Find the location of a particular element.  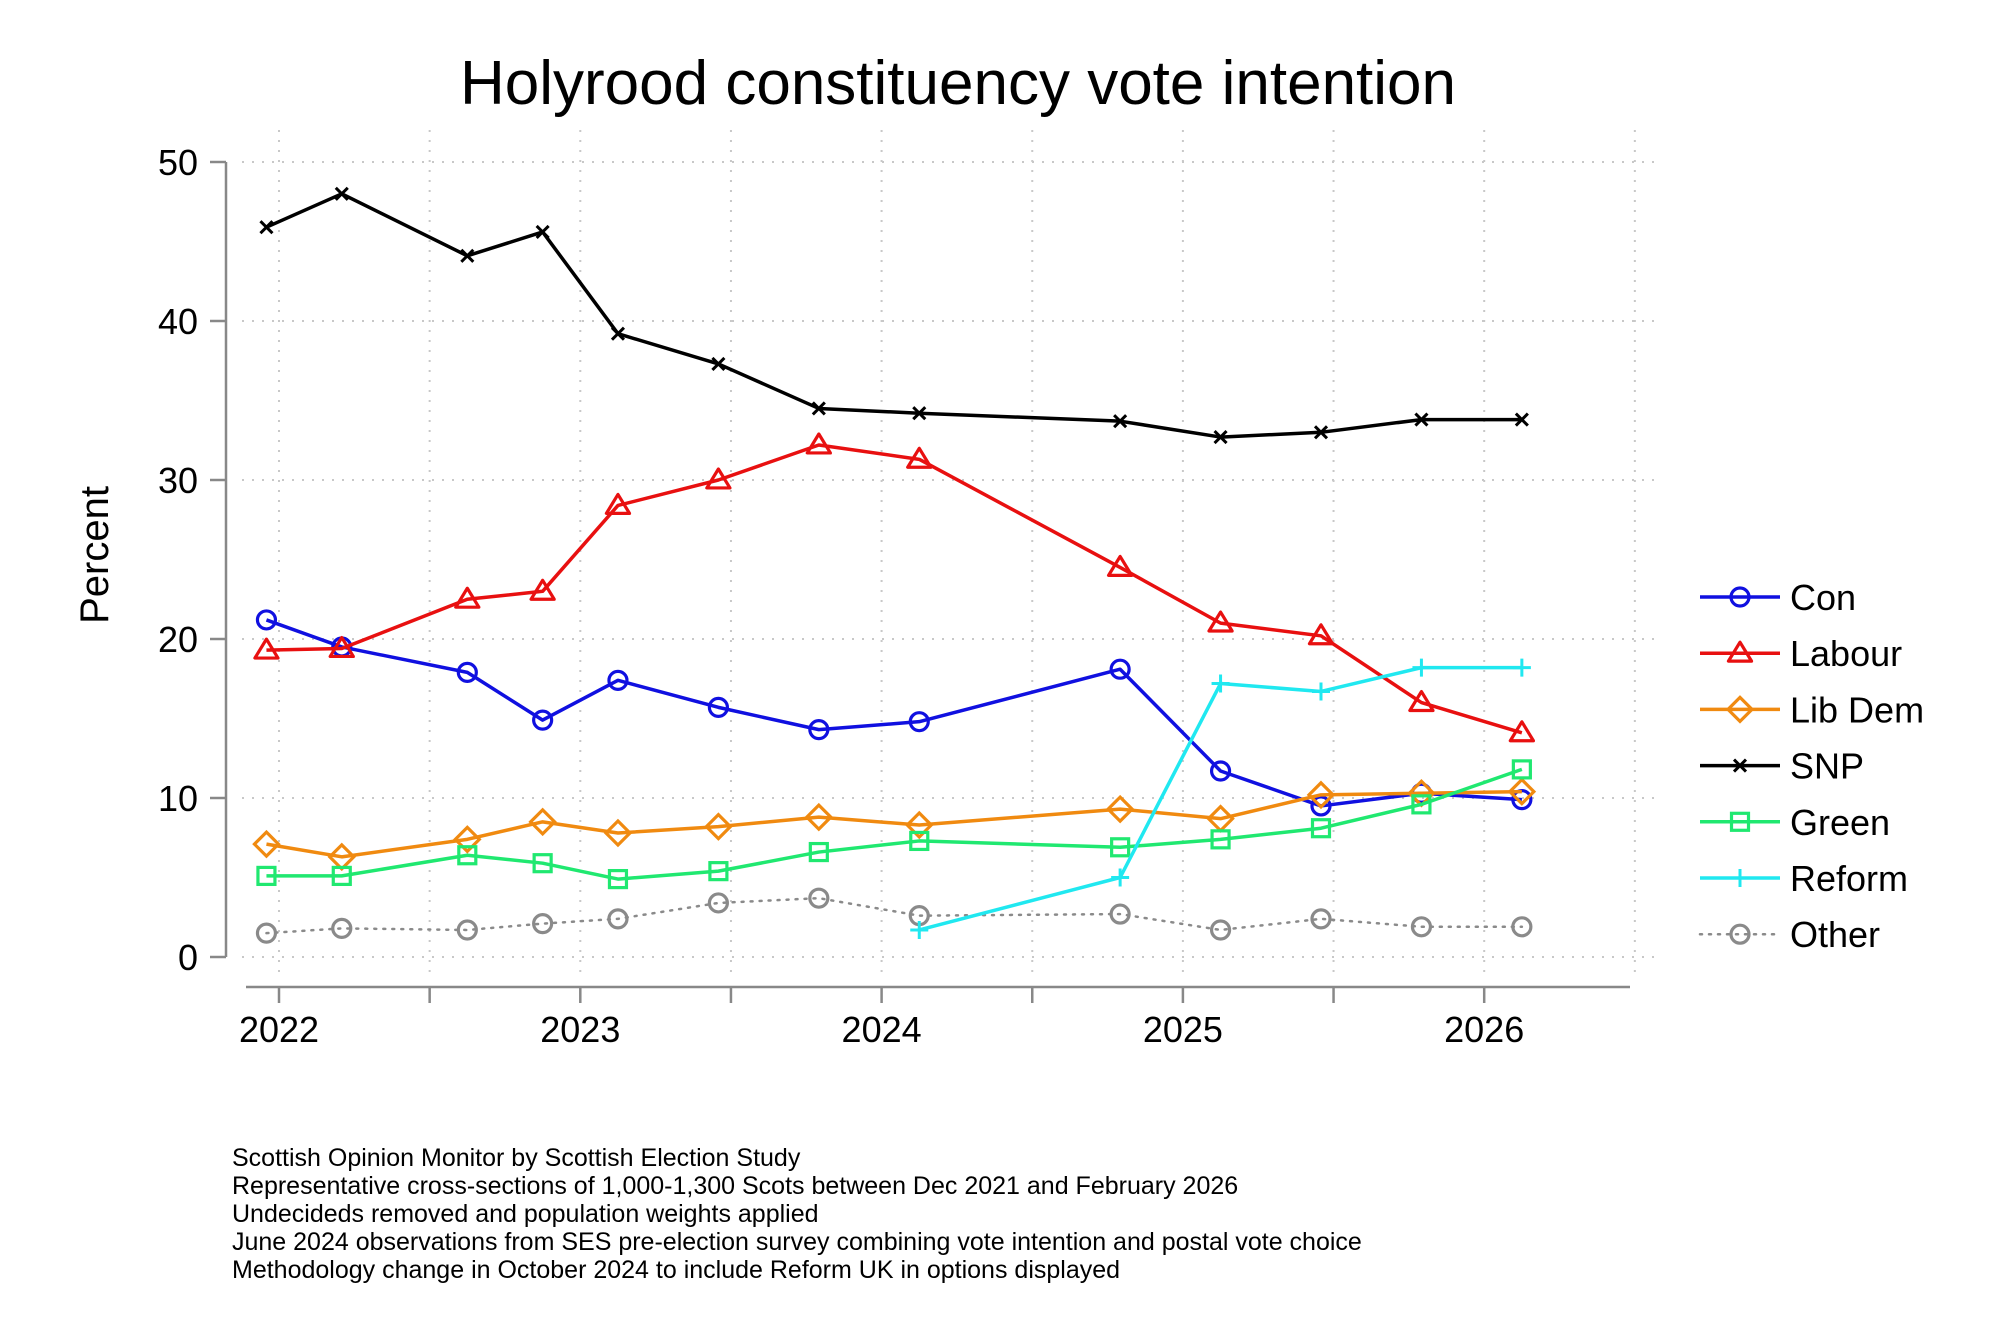

y-tick-label: 20 is located at coordinates (178, 639).